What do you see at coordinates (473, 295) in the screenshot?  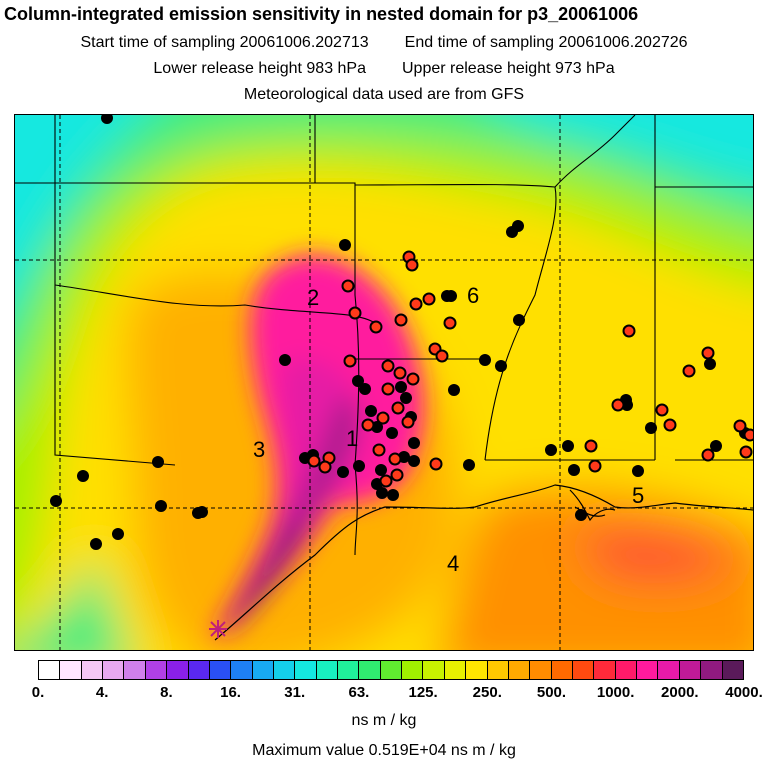 I see `region-label-6: 6` at bounding box center [473, 295].